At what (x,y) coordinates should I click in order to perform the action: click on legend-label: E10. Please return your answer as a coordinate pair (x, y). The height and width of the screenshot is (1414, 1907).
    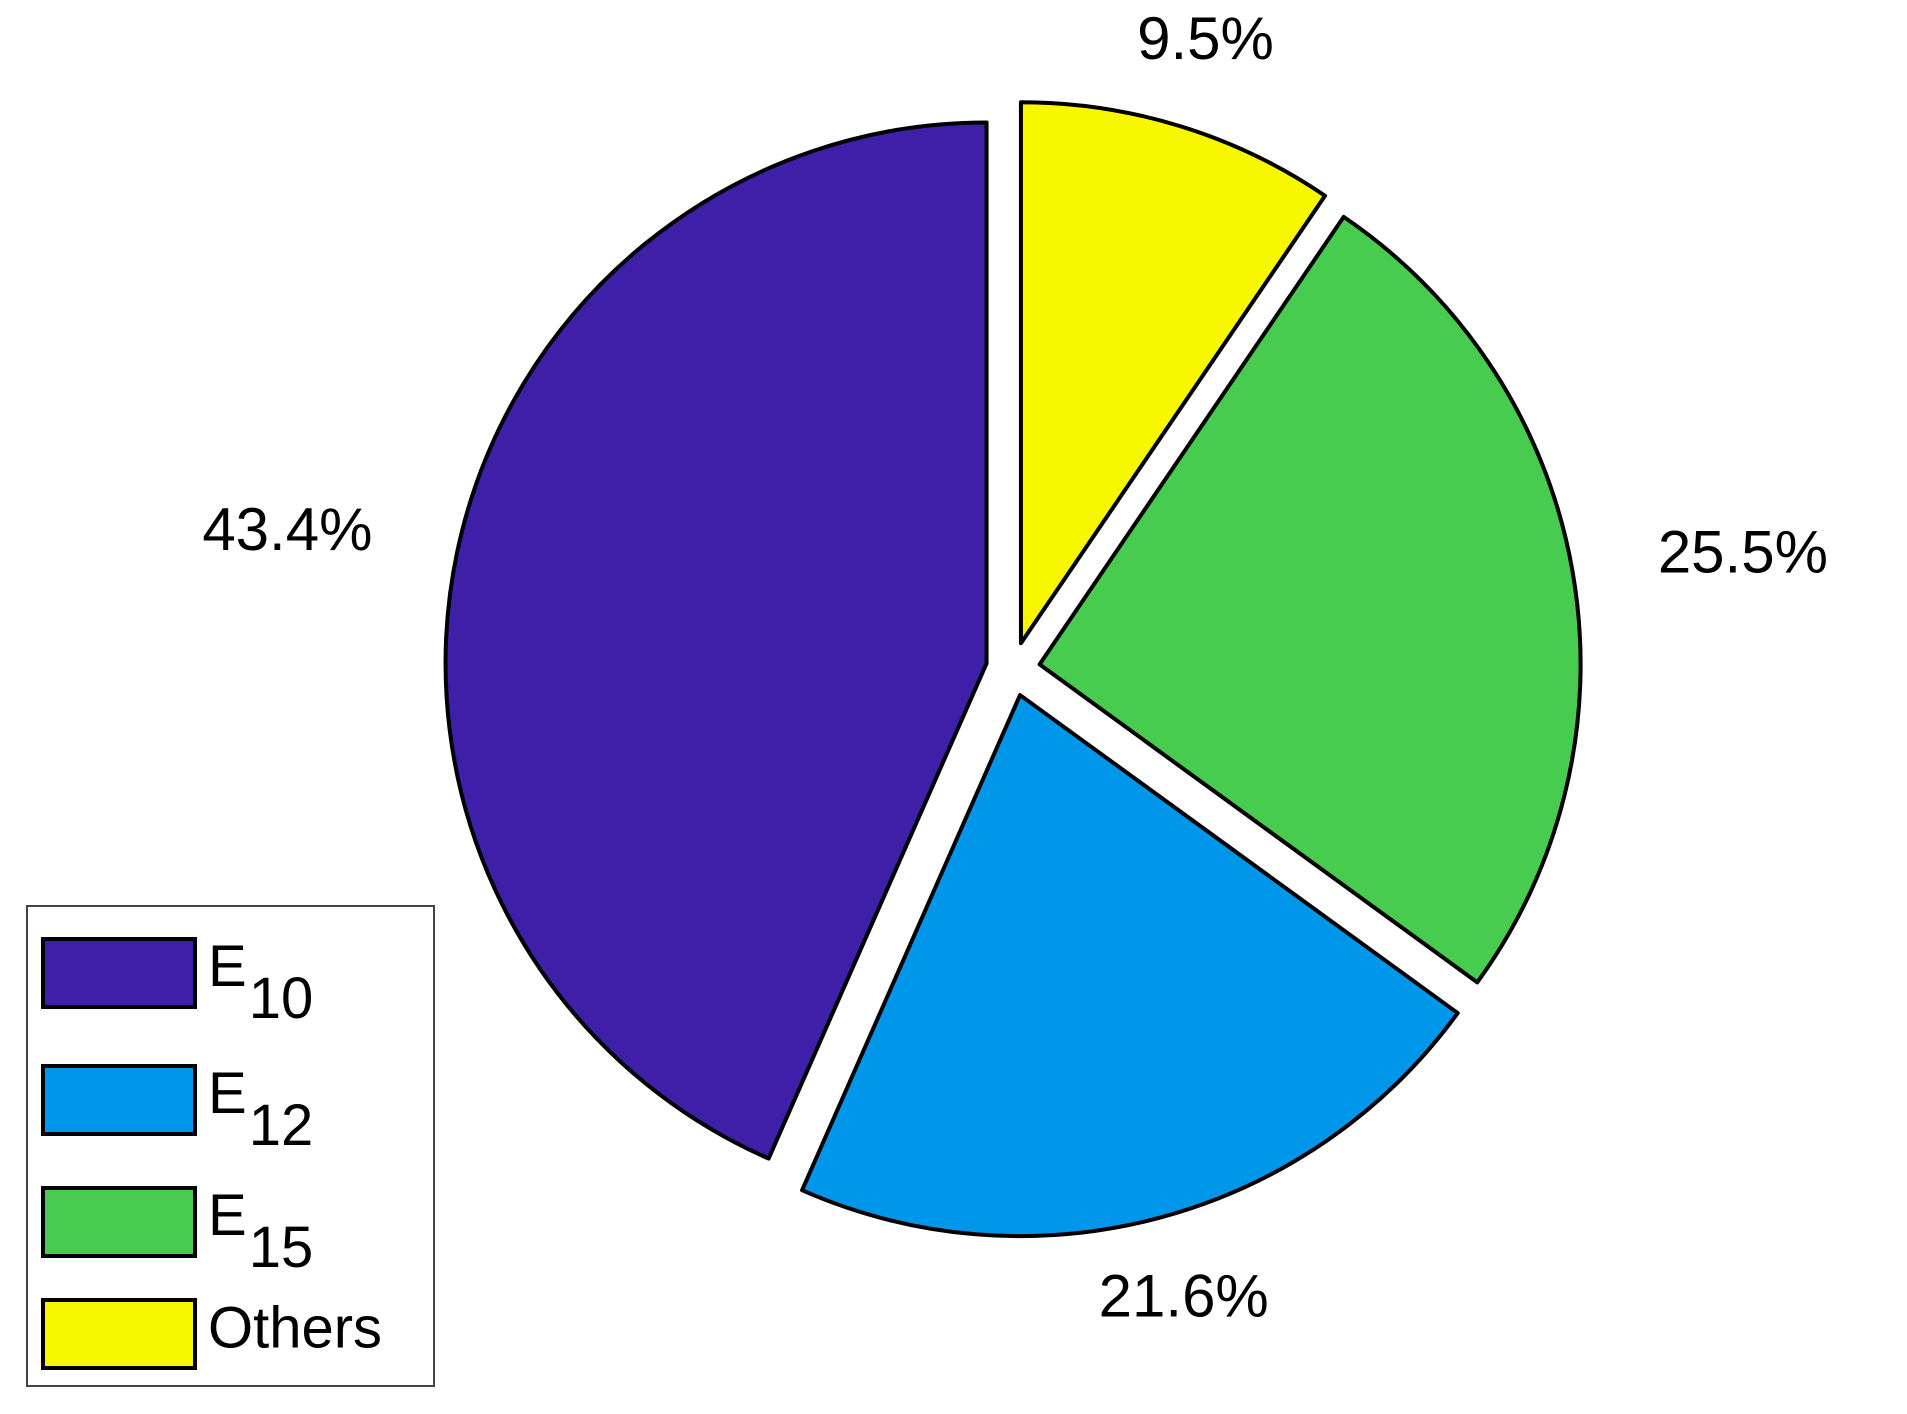
    Looking at the image, I should click on (260, 982).